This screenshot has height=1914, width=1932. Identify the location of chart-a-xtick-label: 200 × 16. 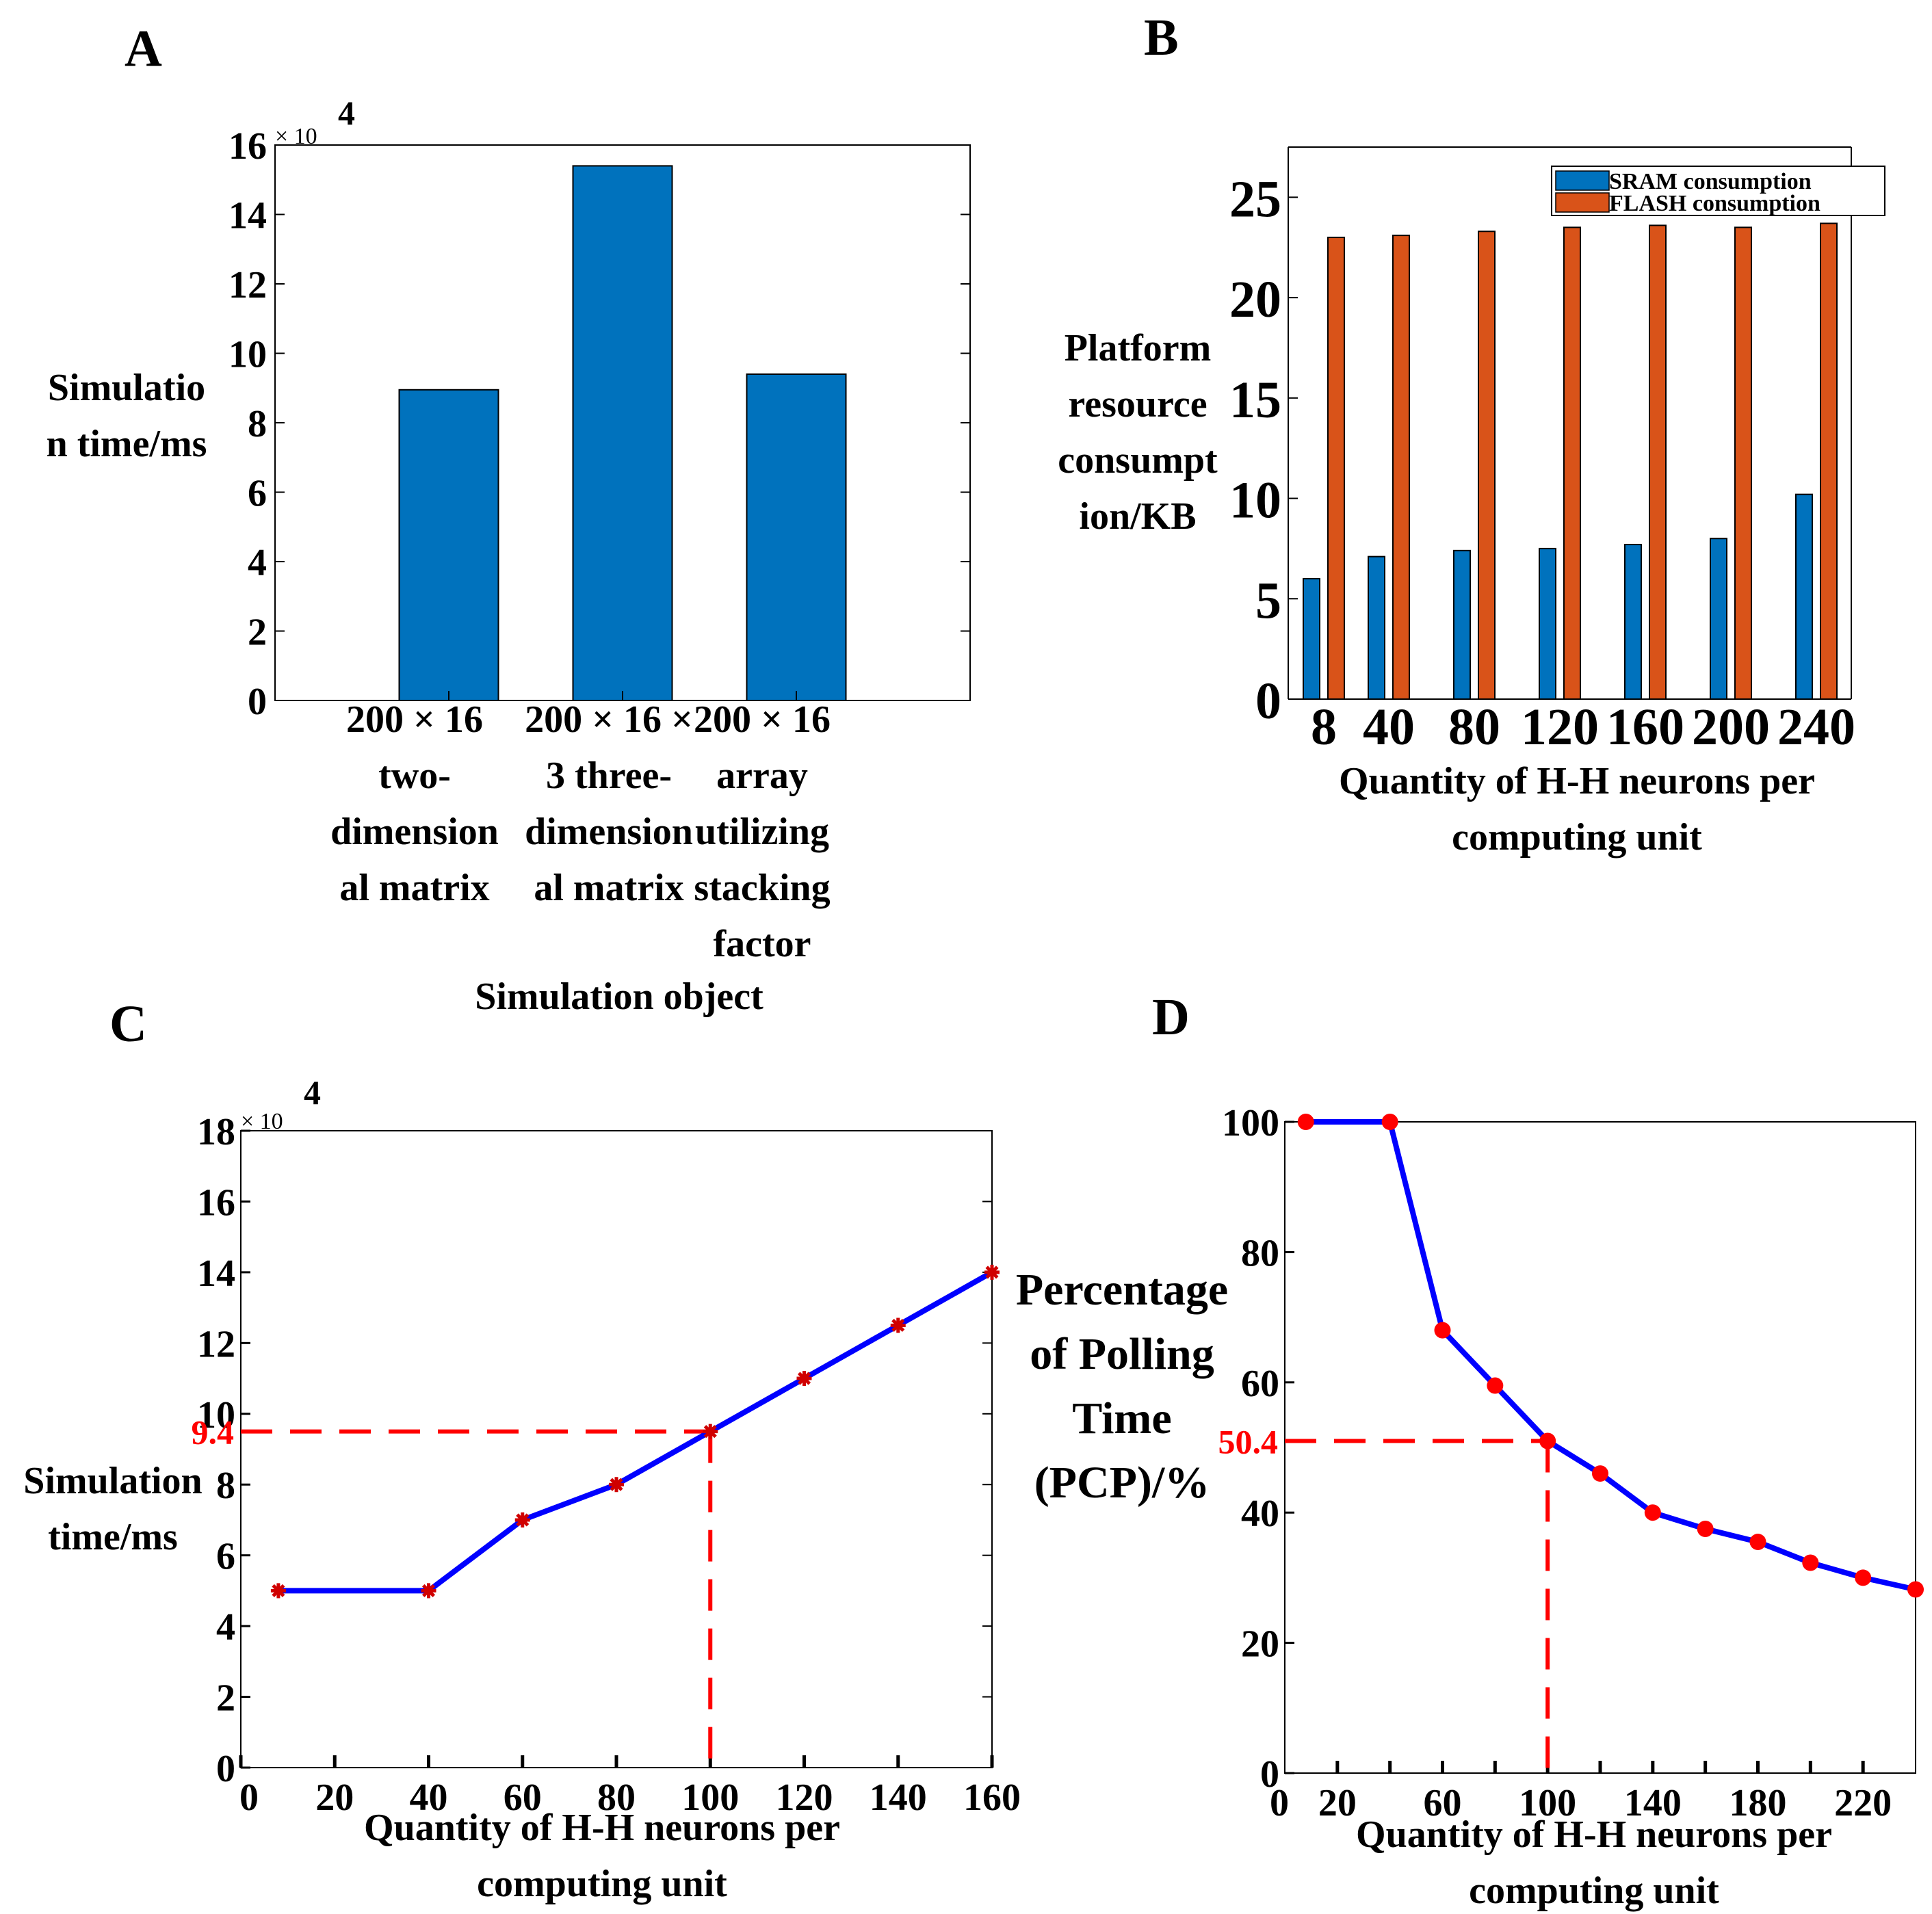
(414, 719).